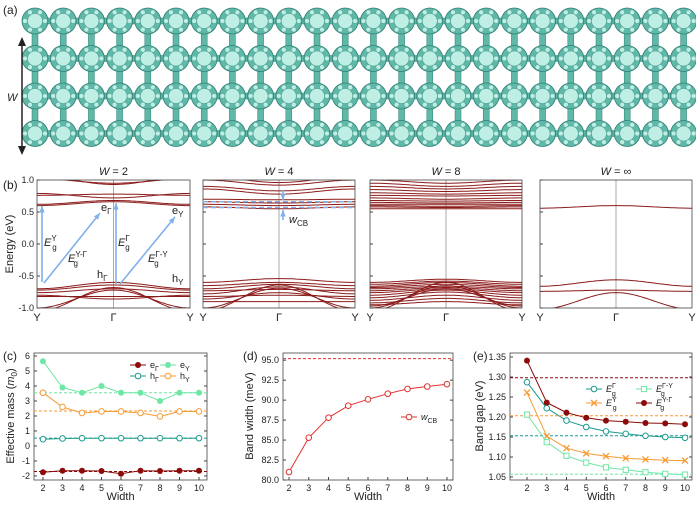  What do you see at coordinates (157, 380) in the screenshot?
I see `label-sub: Γ` at bounding box center [157, 380].